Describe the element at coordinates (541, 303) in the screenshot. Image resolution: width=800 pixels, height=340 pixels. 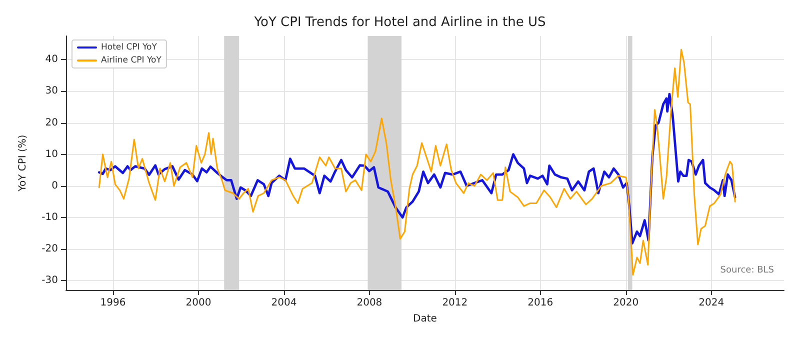
I see `x-tick-label: 2016` at that location.